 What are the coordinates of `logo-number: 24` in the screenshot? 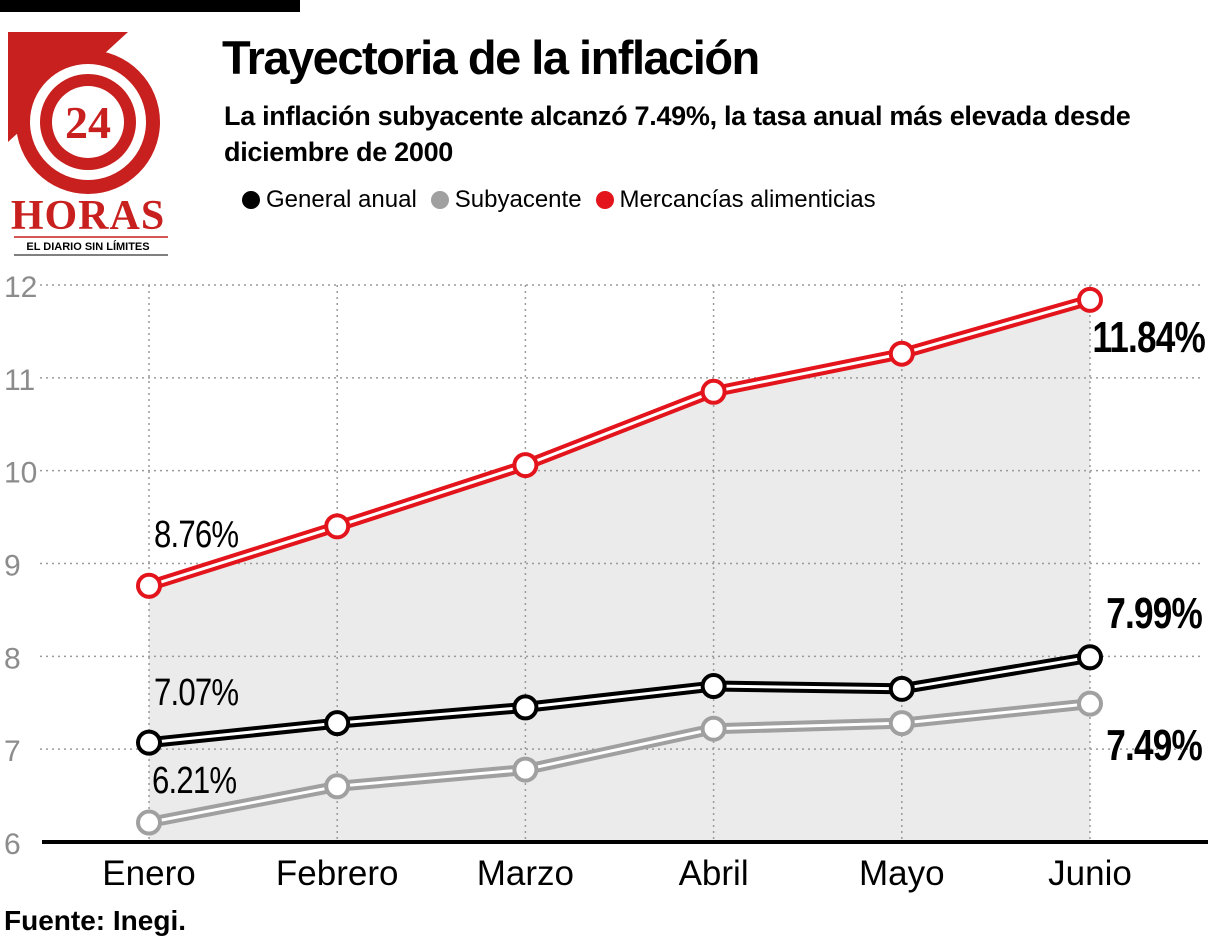 It's located at (88, 122).